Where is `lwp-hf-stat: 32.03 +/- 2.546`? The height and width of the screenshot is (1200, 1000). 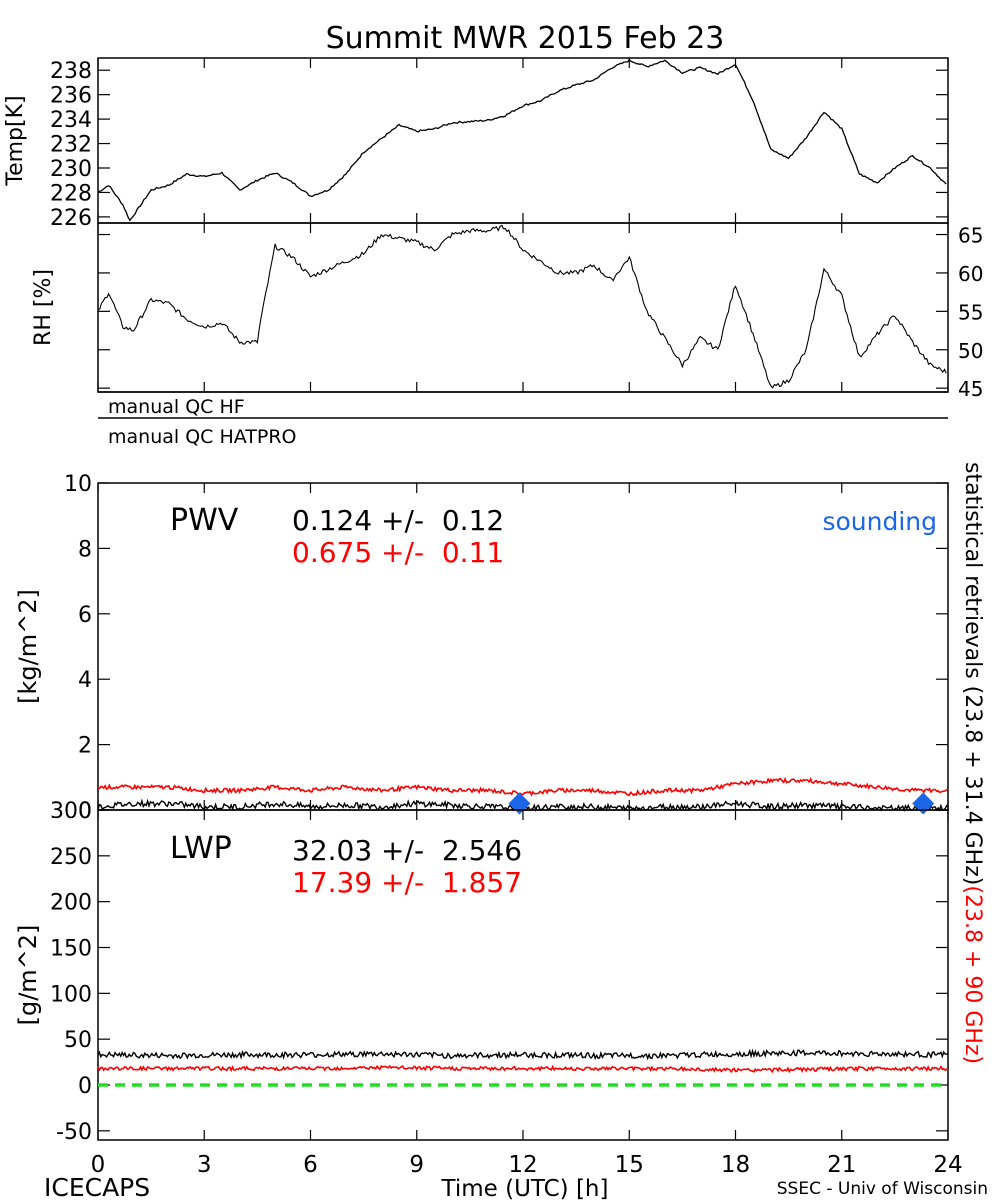 lwp-hf-stat: 32.03 +/- 2.546 is located at coordinates (407, 850).